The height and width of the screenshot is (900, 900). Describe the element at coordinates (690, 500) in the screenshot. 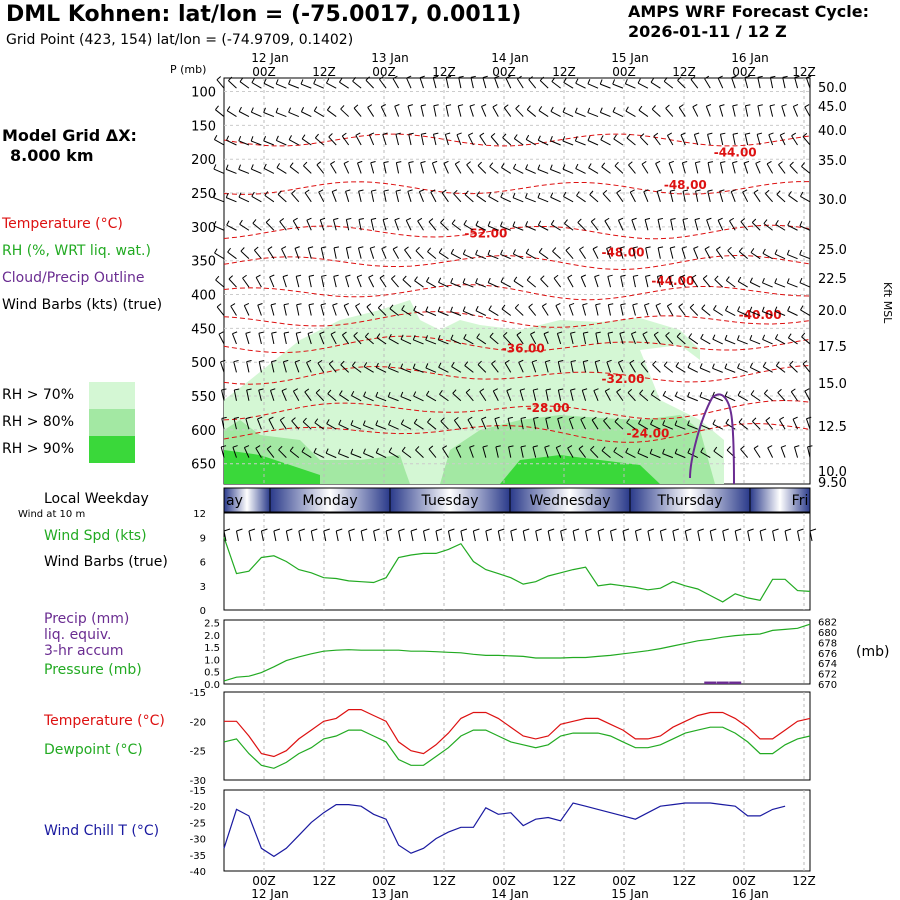

I see `weekday-cell` at that location.